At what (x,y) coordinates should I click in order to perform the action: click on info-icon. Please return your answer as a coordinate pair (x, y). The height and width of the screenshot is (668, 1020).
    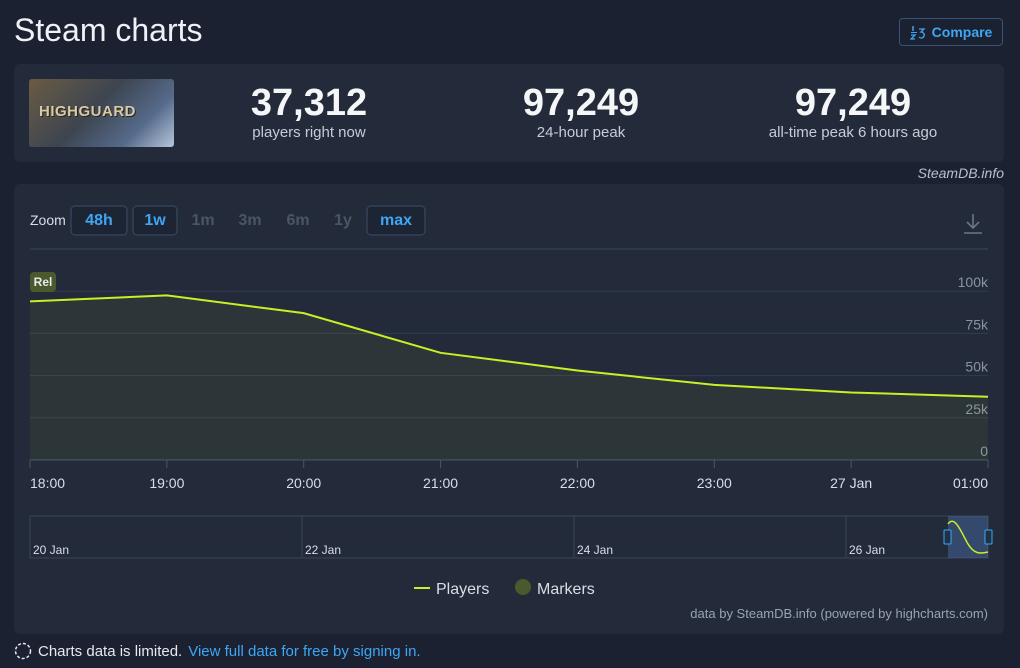
    Looking at the image, I should click on (23, 651).